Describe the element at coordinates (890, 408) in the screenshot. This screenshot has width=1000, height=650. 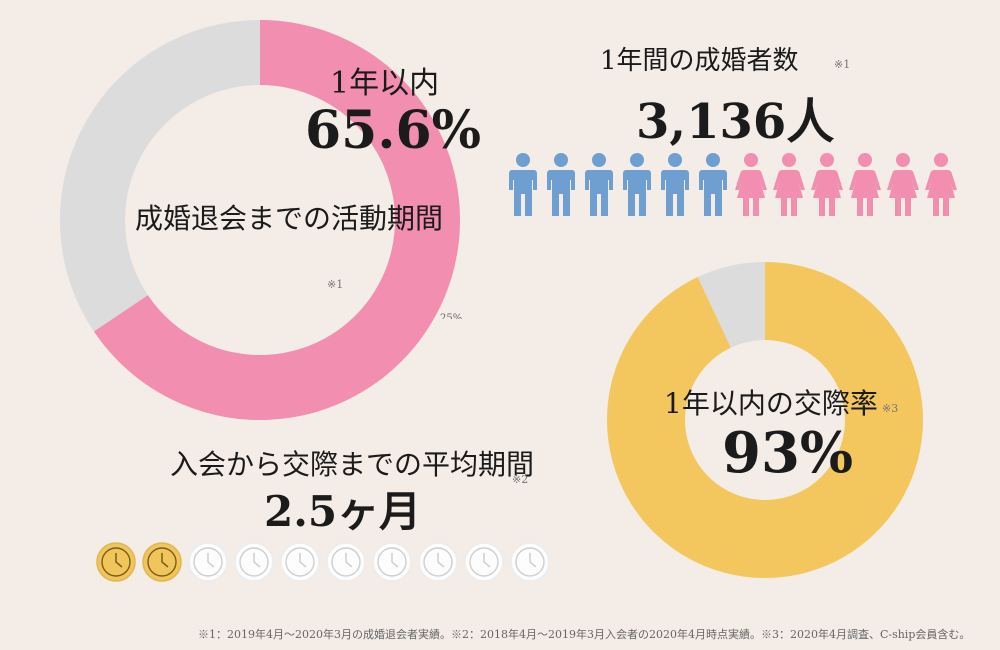
I see `dating-rate-note: ※3` at that location.